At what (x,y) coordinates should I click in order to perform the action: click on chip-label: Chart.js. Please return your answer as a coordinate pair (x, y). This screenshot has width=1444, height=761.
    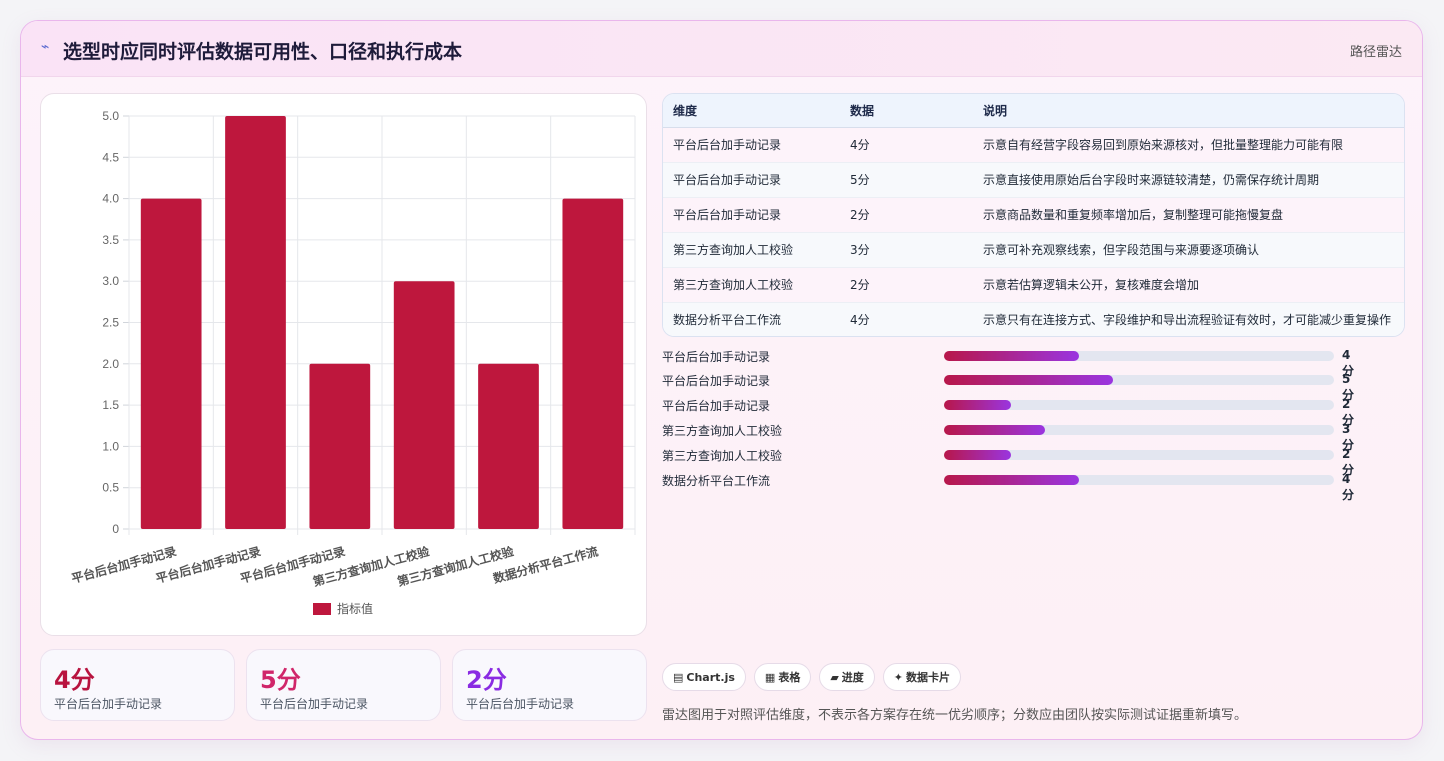
    Looking at the image, I should click on (710, 677).